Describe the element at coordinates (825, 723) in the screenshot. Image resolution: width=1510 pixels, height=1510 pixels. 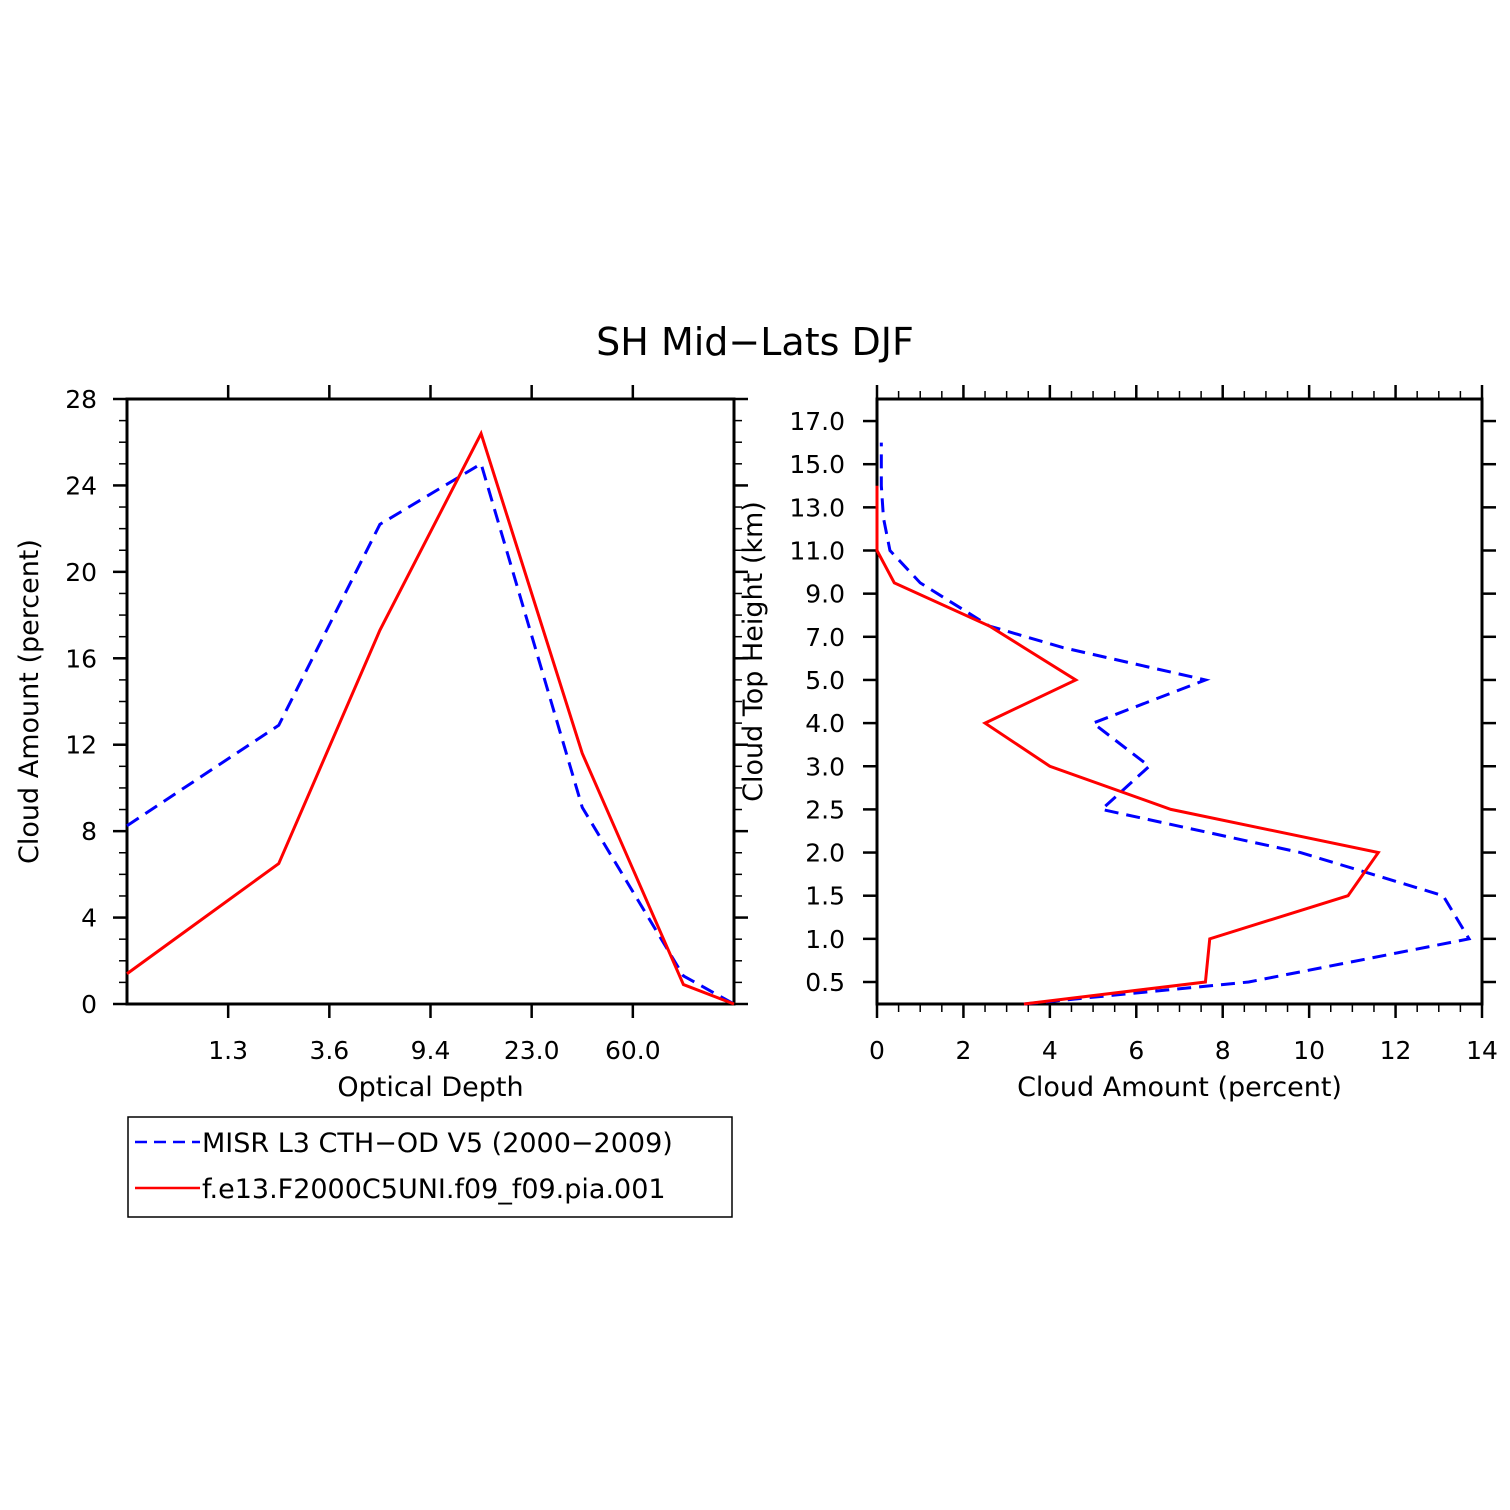
I see `y-tick-label: 4.0` at that location.